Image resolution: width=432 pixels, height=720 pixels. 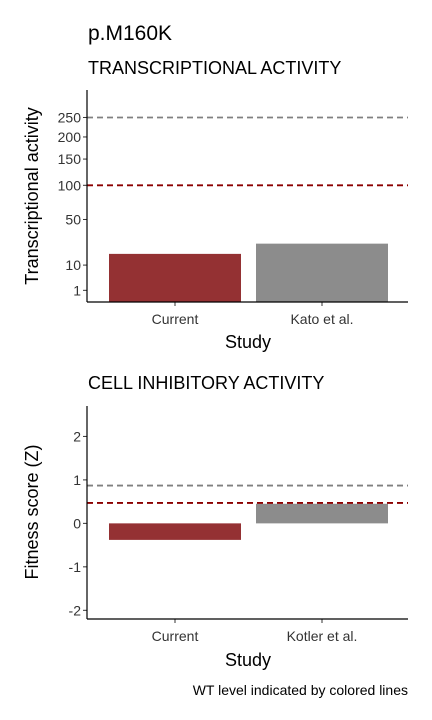 I want to click on figure-title: p.M160K, so click(x=130, y=33).